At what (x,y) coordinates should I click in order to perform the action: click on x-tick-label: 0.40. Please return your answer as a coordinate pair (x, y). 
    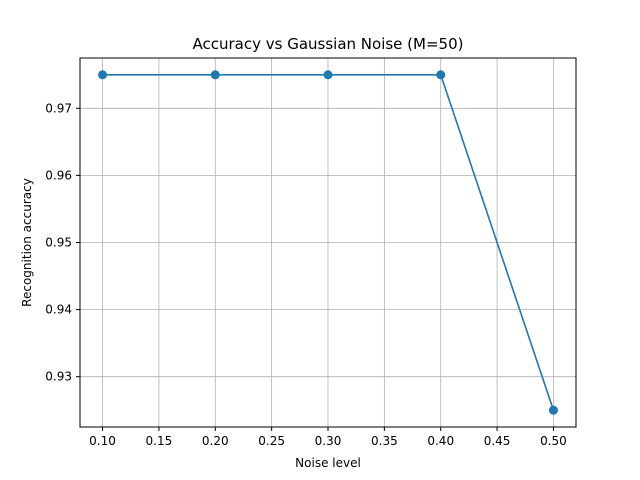
    Looking at the image, I should click on (440, 441).